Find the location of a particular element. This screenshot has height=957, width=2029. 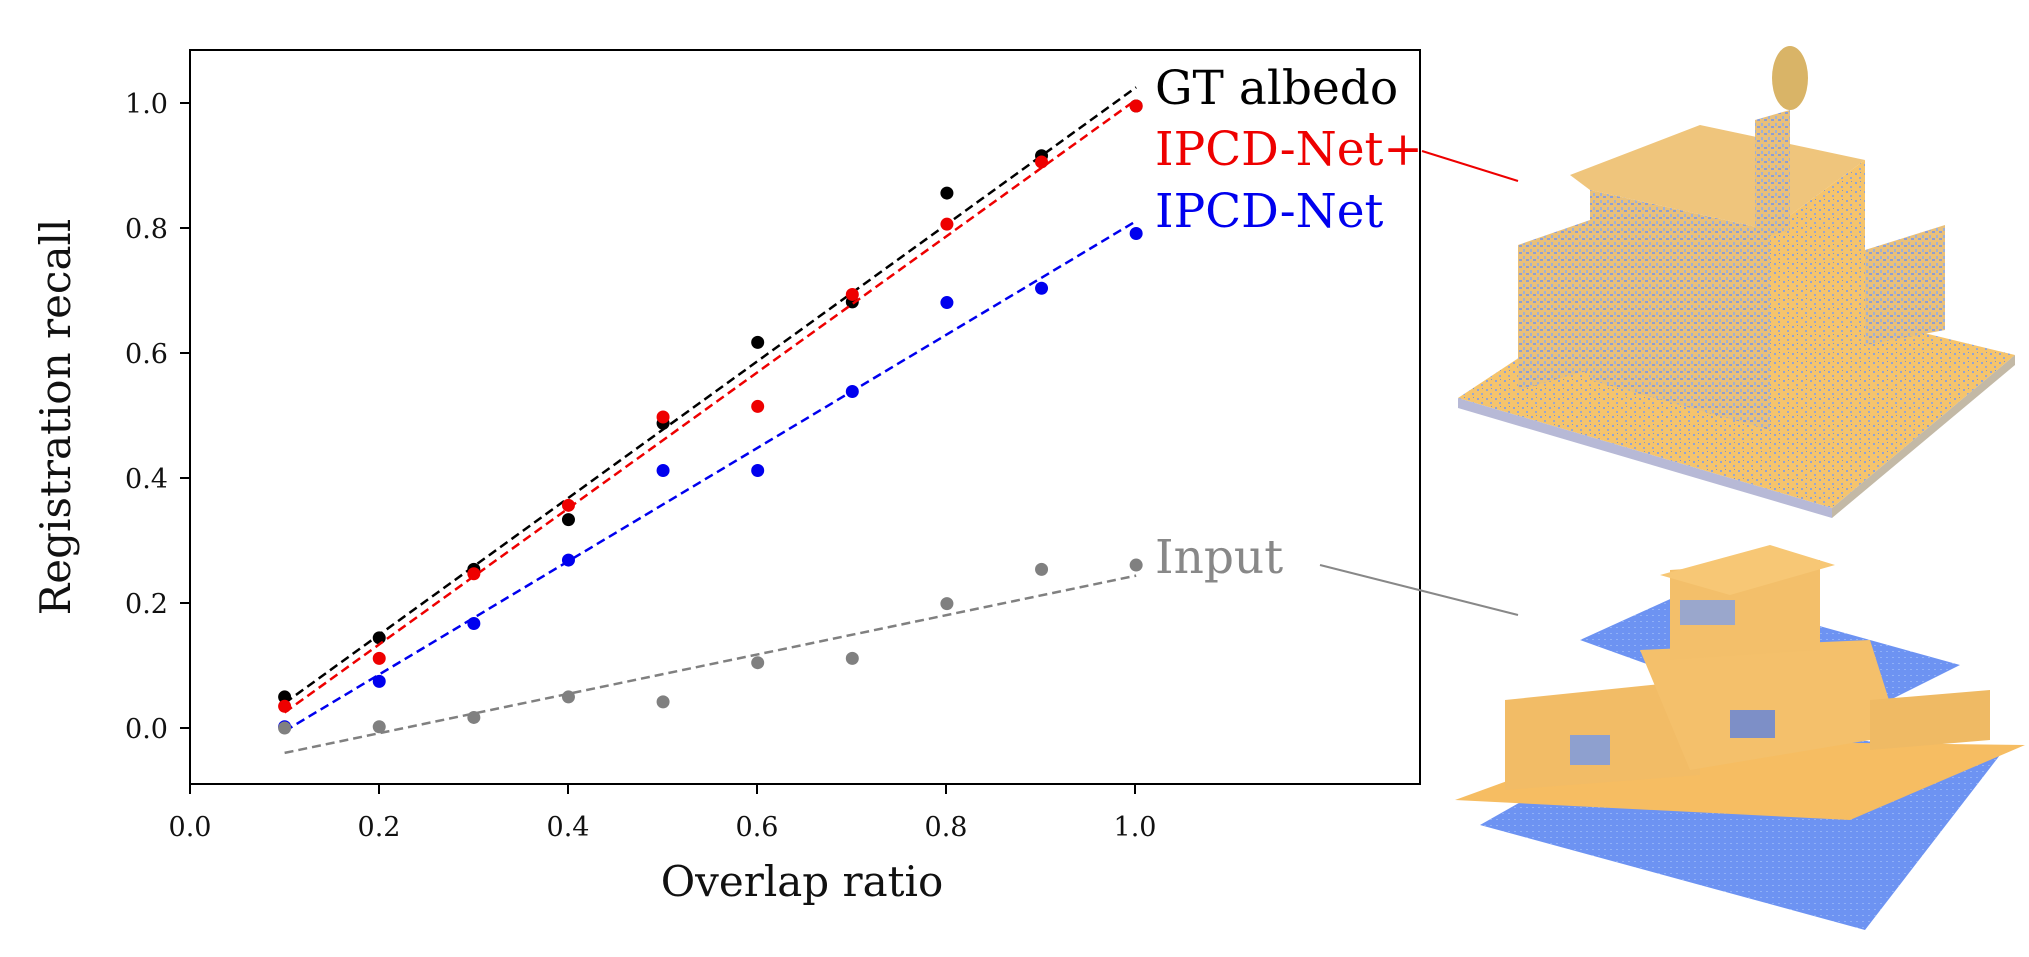

render-tower is located at coordinates (1772, 175).